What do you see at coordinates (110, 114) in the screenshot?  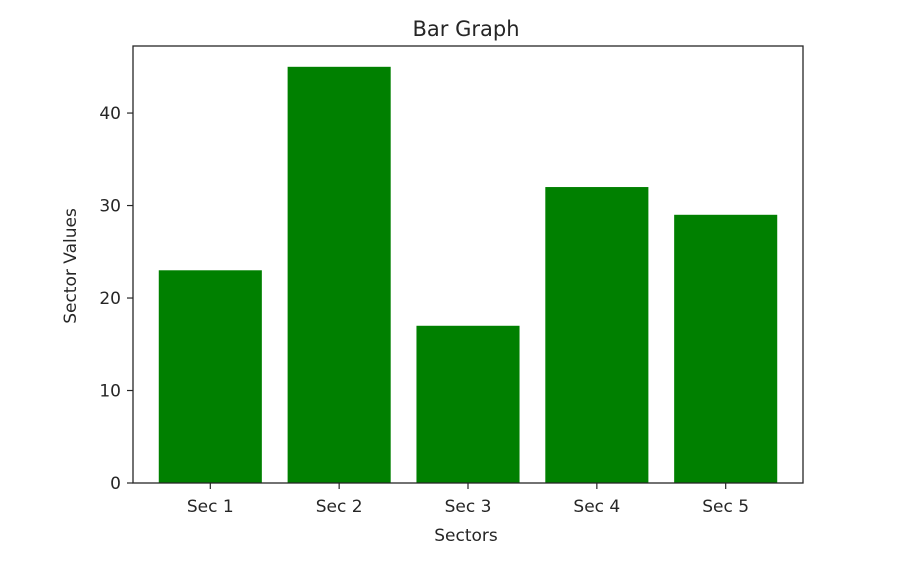 I see `y-tick-label-40: 40` at bounding box center [110, 114].